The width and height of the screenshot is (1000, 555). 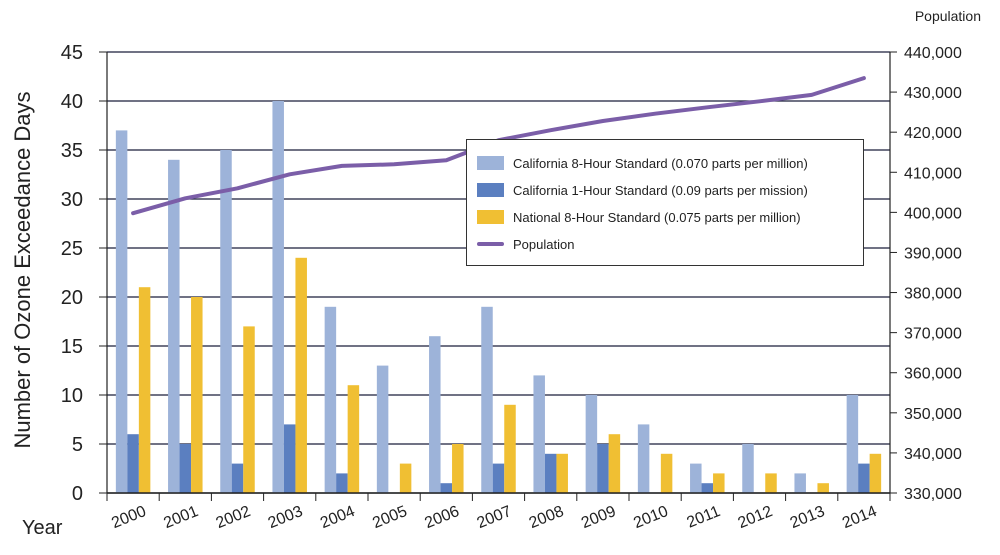 I want to click on y2-tick-label: 440,000, so click(x=933, y=53).